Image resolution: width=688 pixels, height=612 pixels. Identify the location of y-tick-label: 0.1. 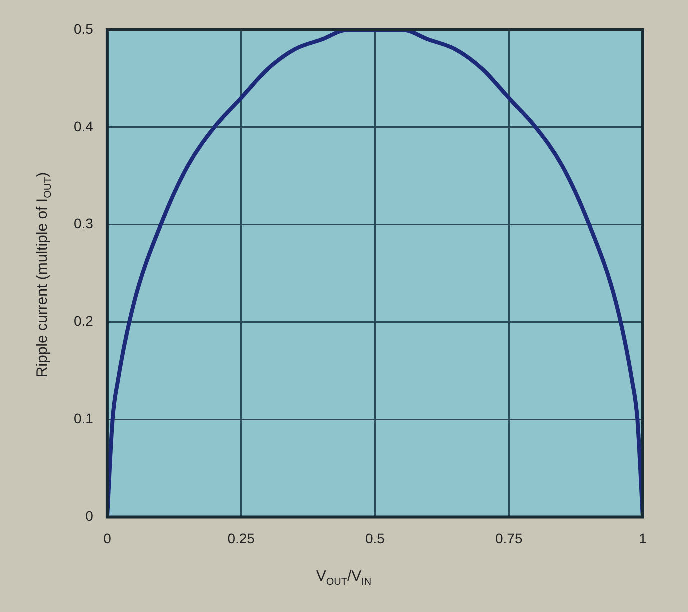
(84, 418).